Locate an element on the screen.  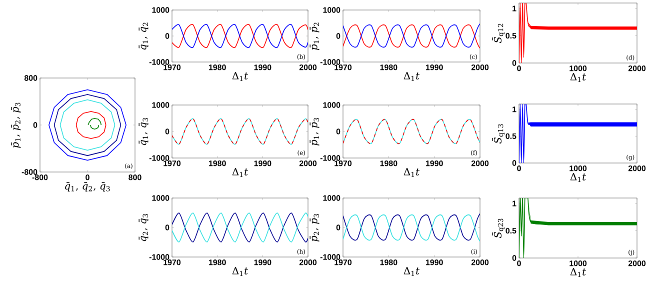
x-axis-title: q̄$_{1}$, q̄$_{2}$, q̄$_{3}$ is located at coordinates (87, 187).